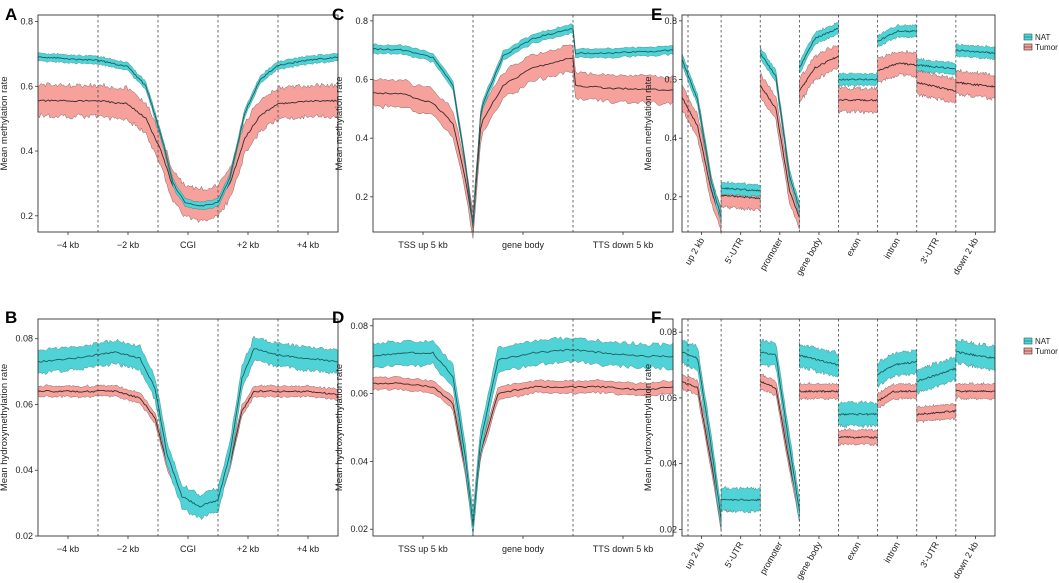  I want to click on x-tick-label: promoter, so click(771, 558).